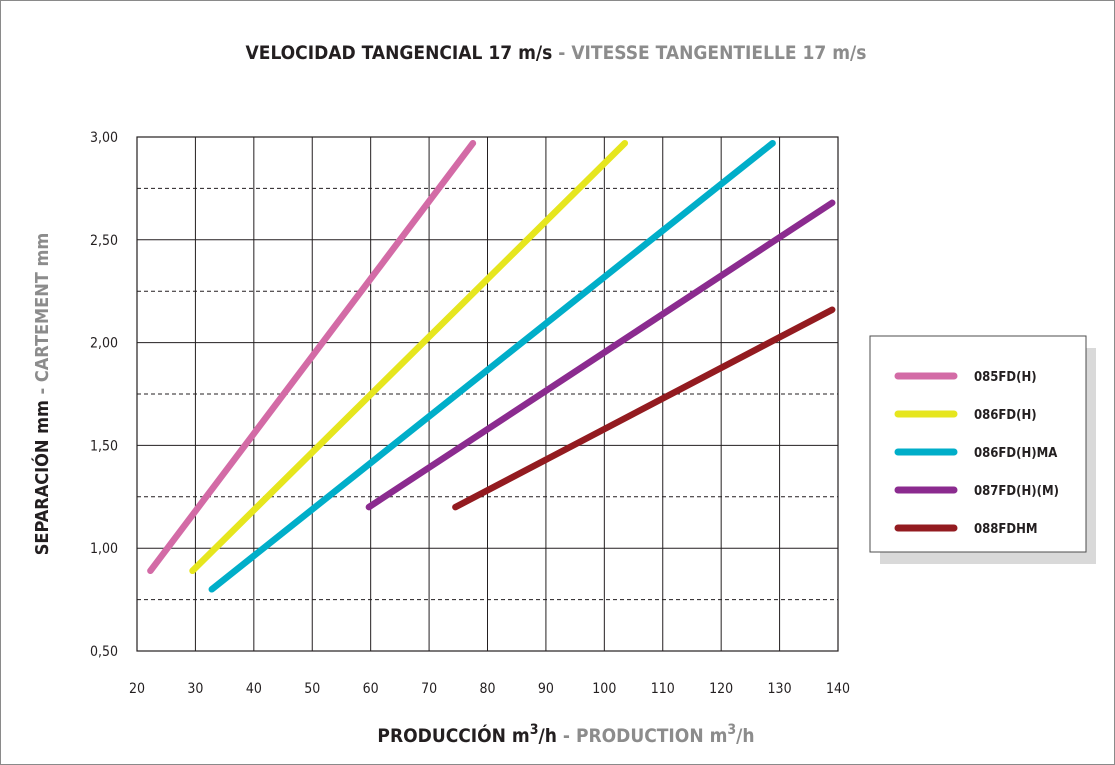  Describe the element at coordinates (453, 735) in the screenshot. I see `x-axis-label-main: PRODUCCIÓN m` at that location.